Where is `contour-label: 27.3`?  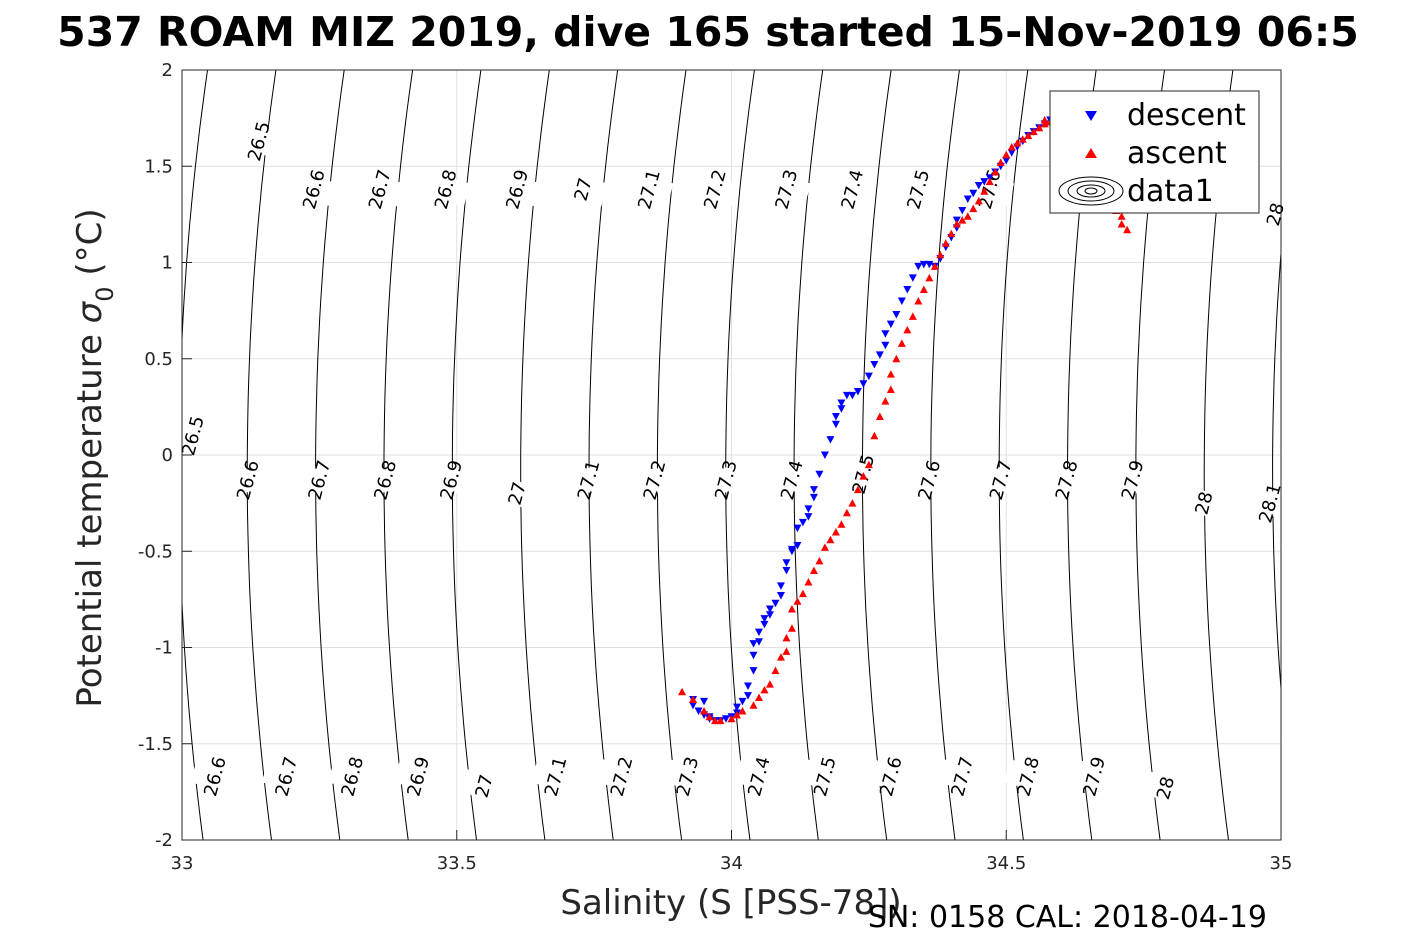
contour-label: 27.3 is located at coordinates (726, 480).